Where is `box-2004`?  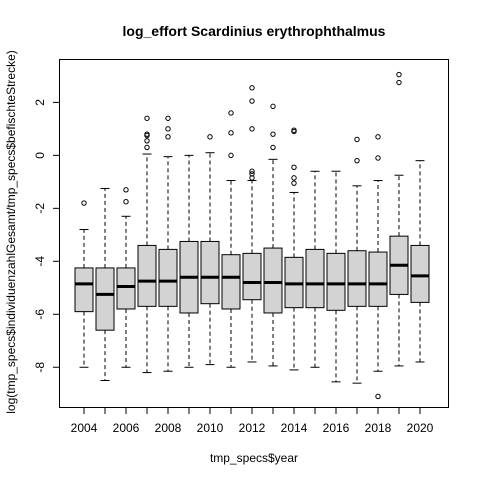 box-2004 is located at coordinates (84, 284).